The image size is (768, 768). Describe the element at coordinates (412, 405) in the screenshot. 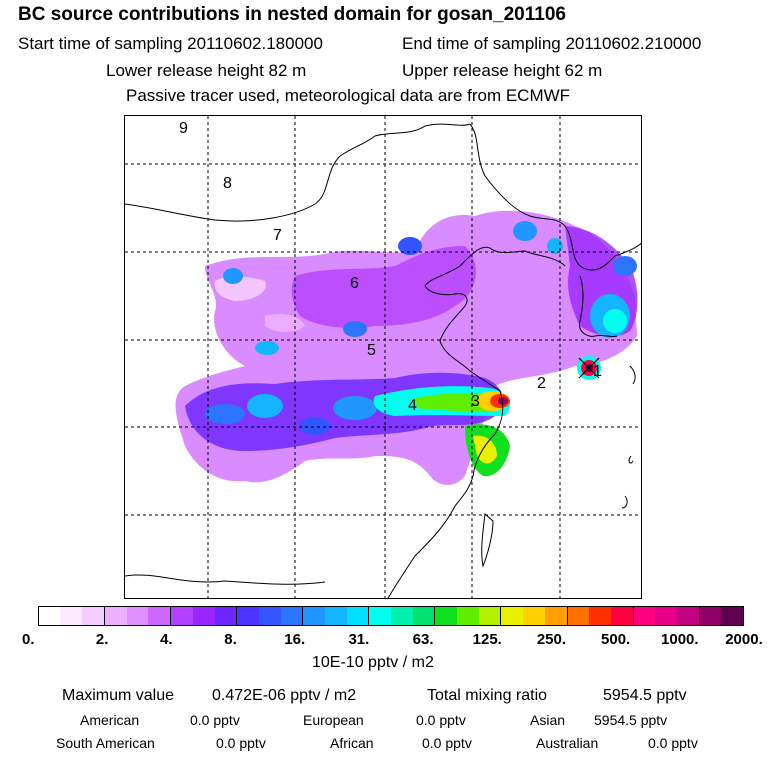

I see `marker-4: 4` at that location.